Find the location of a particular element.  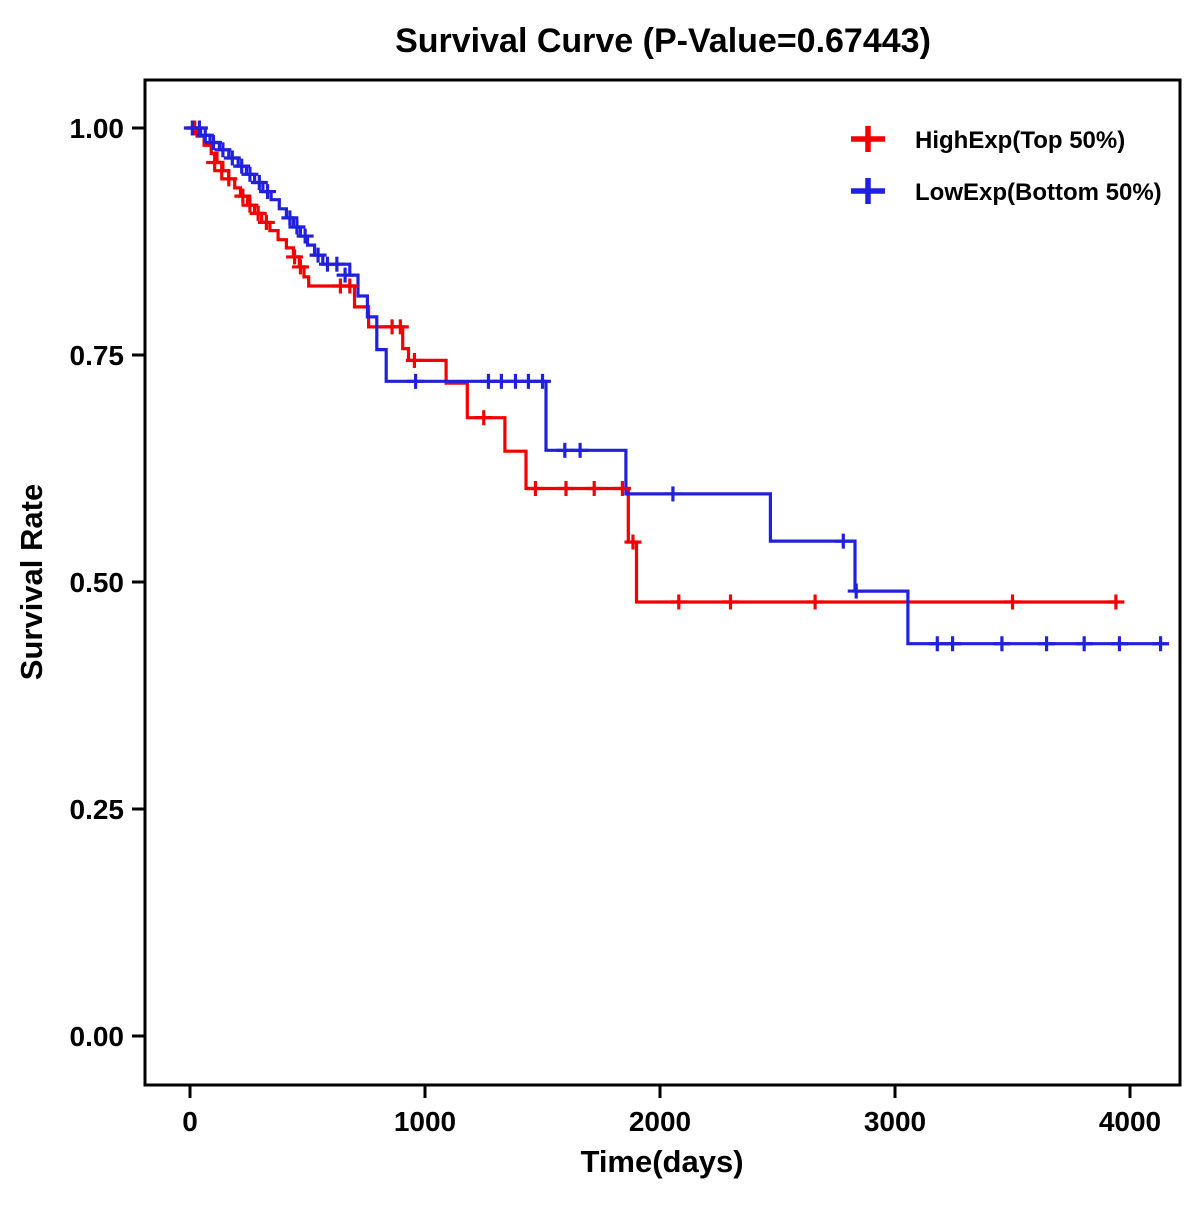

y-tick-label: 1.00 is located at coordinates (97, 128).